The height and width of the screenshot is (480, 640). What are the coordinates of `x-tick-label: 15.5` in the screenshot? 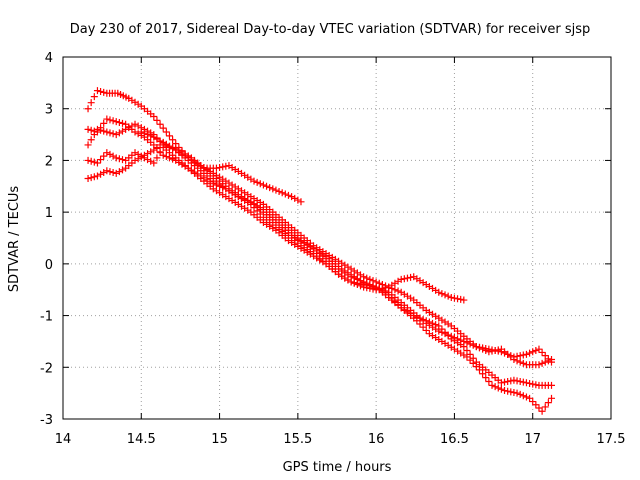 It's located at (297, 439).